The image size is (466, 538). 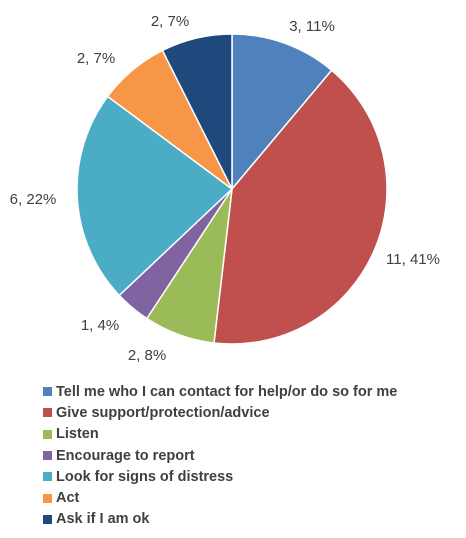 I want to click on legend-item-give-support-protection-advice: Give support/protection/advice, so click(x=220, y=412).